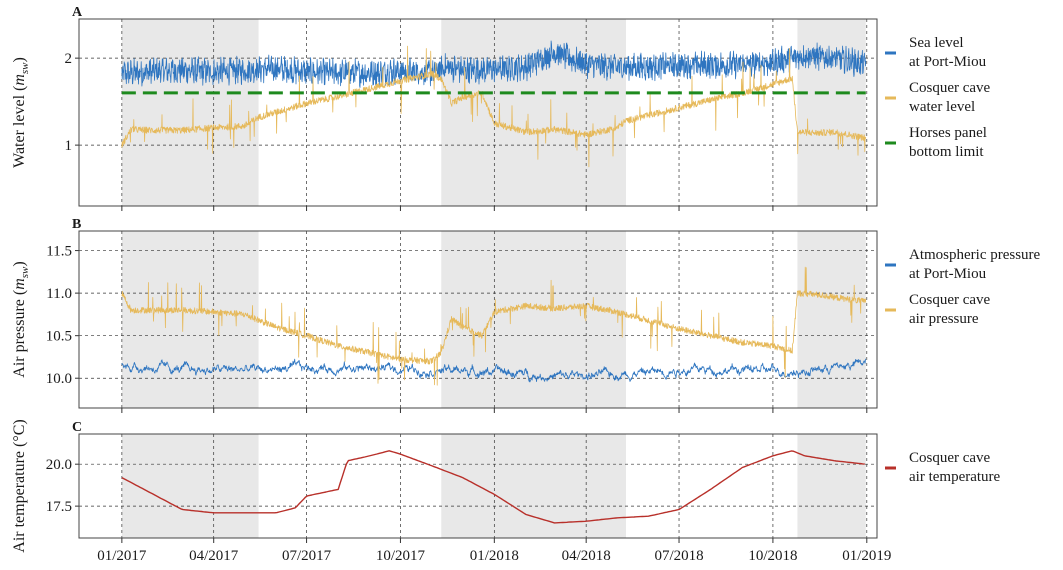 This screenshot has width=1063, height=570. What do you see at coordinates (946, 152) in the screenshot?
I see `legend-label: bottom limit` at bounding box center [946, 152].